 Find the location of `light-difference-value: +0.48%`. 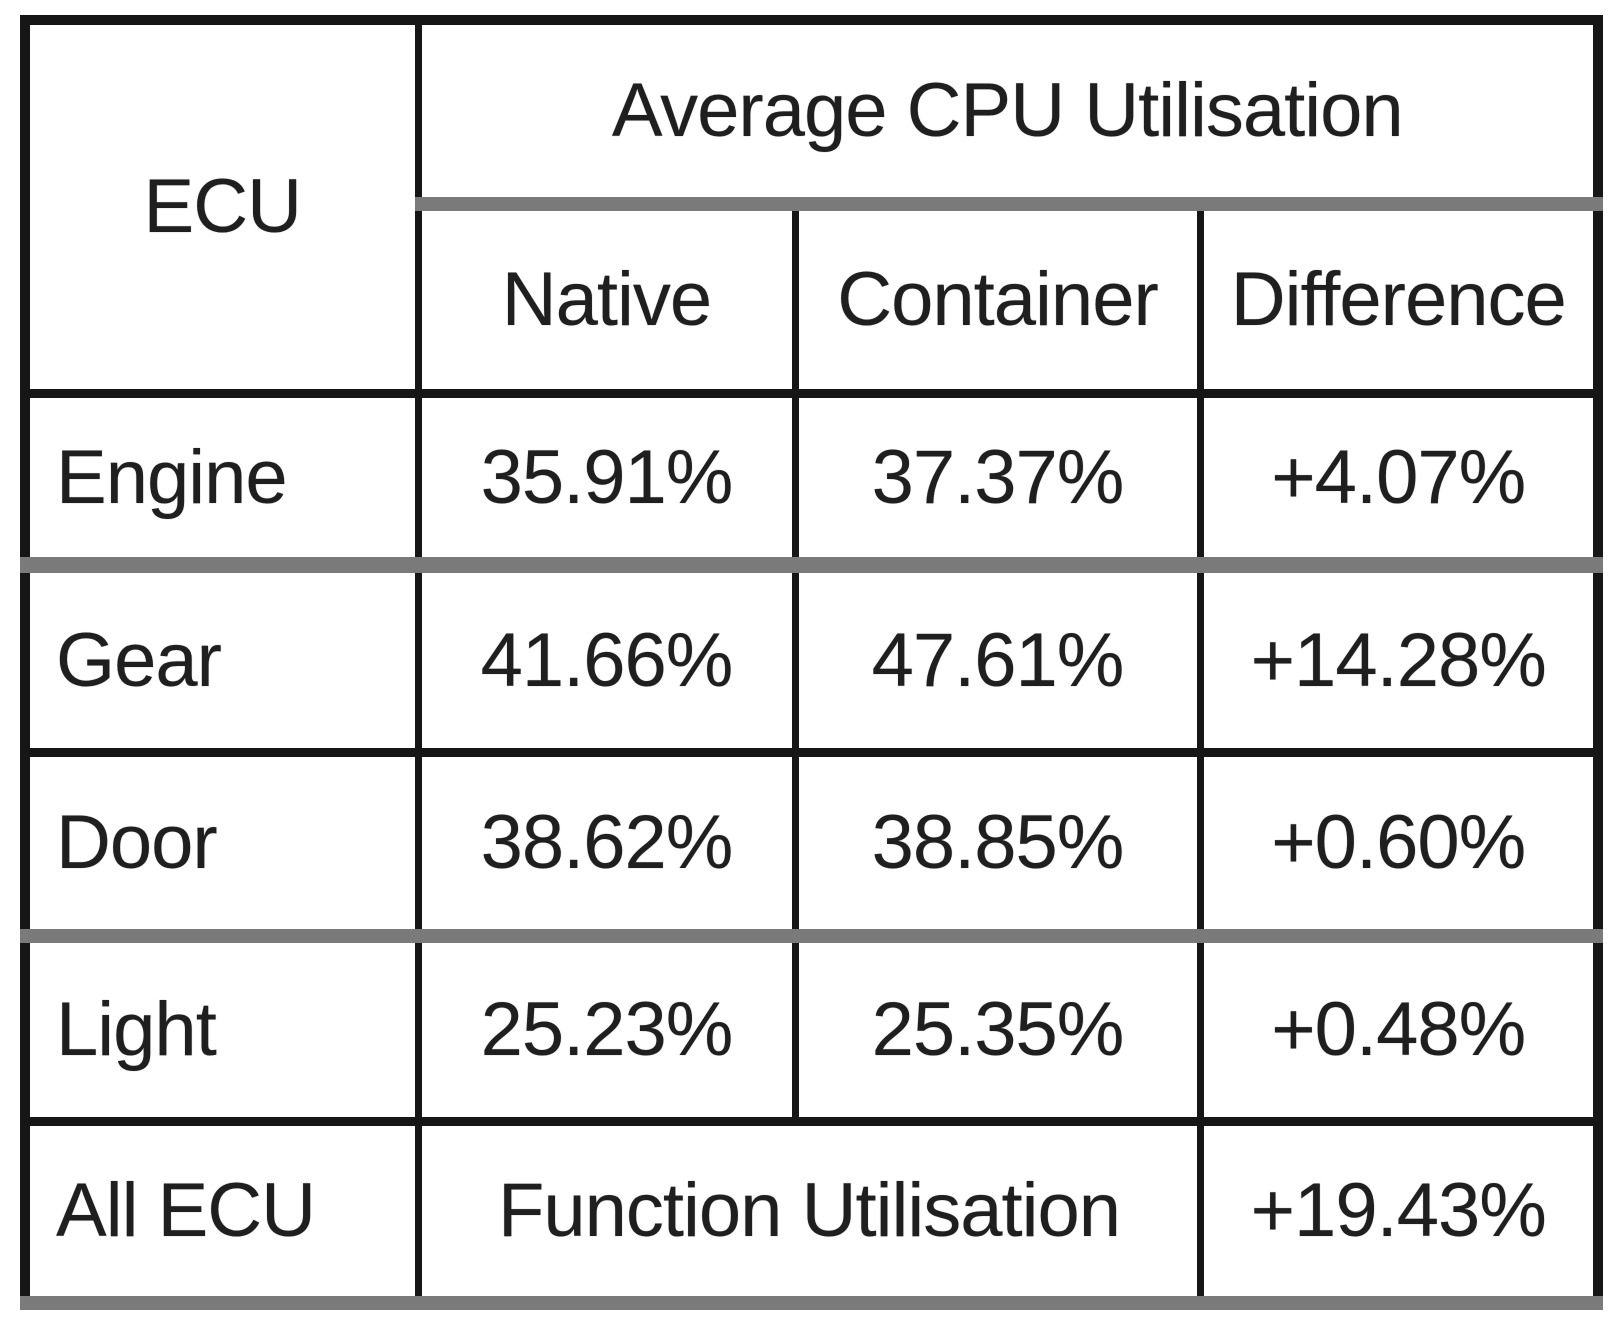

light-difference-value: +0.48% is located at coordinates (1399, 1030).